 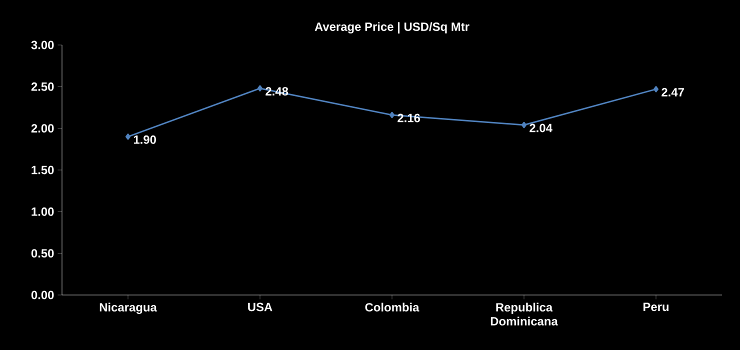 What do you see at coordinates (42, 253) in the screenshot?
I see `y-tick-label: 0.50` at bounding box center [42, 253].